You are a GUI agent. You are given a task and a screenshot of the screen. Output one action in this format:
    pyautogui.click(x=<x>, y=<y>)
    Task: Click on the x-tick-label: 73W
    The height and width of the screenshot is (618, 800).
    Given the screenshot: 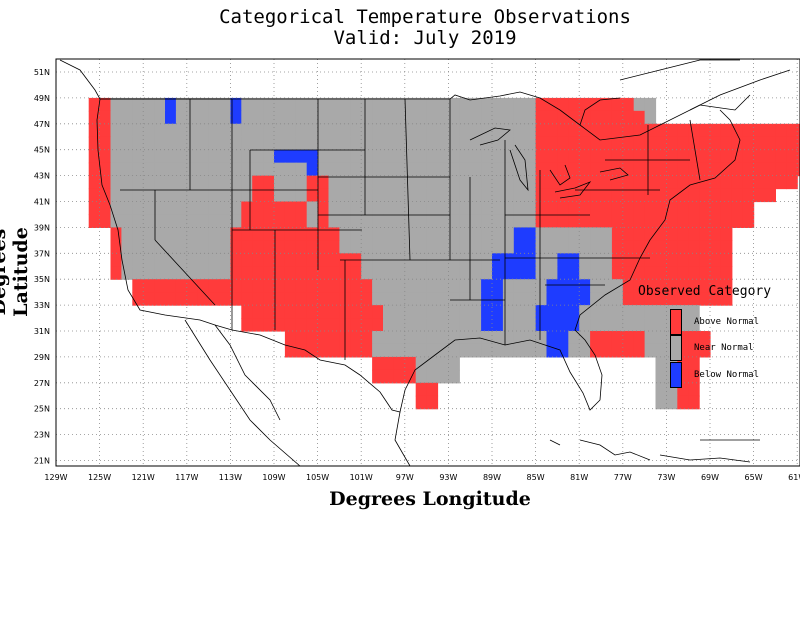 What is the action you would take?
    pyautogui.click(x=666, y=477)
    